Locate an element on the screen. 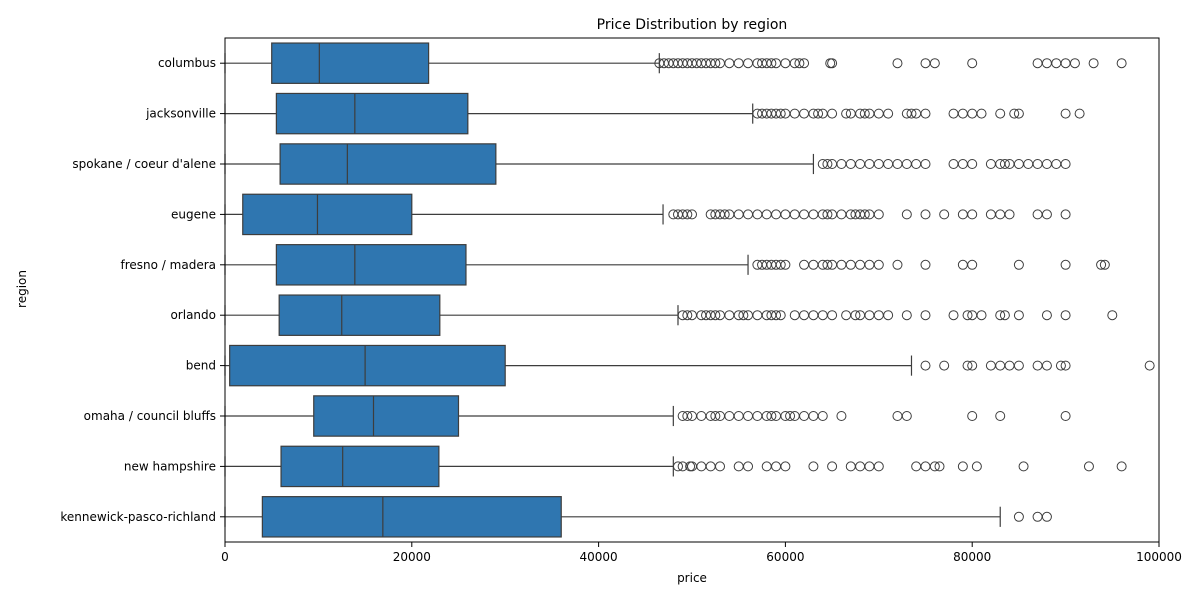  y-tick-label: orlando is located at coordinates (193, 315).